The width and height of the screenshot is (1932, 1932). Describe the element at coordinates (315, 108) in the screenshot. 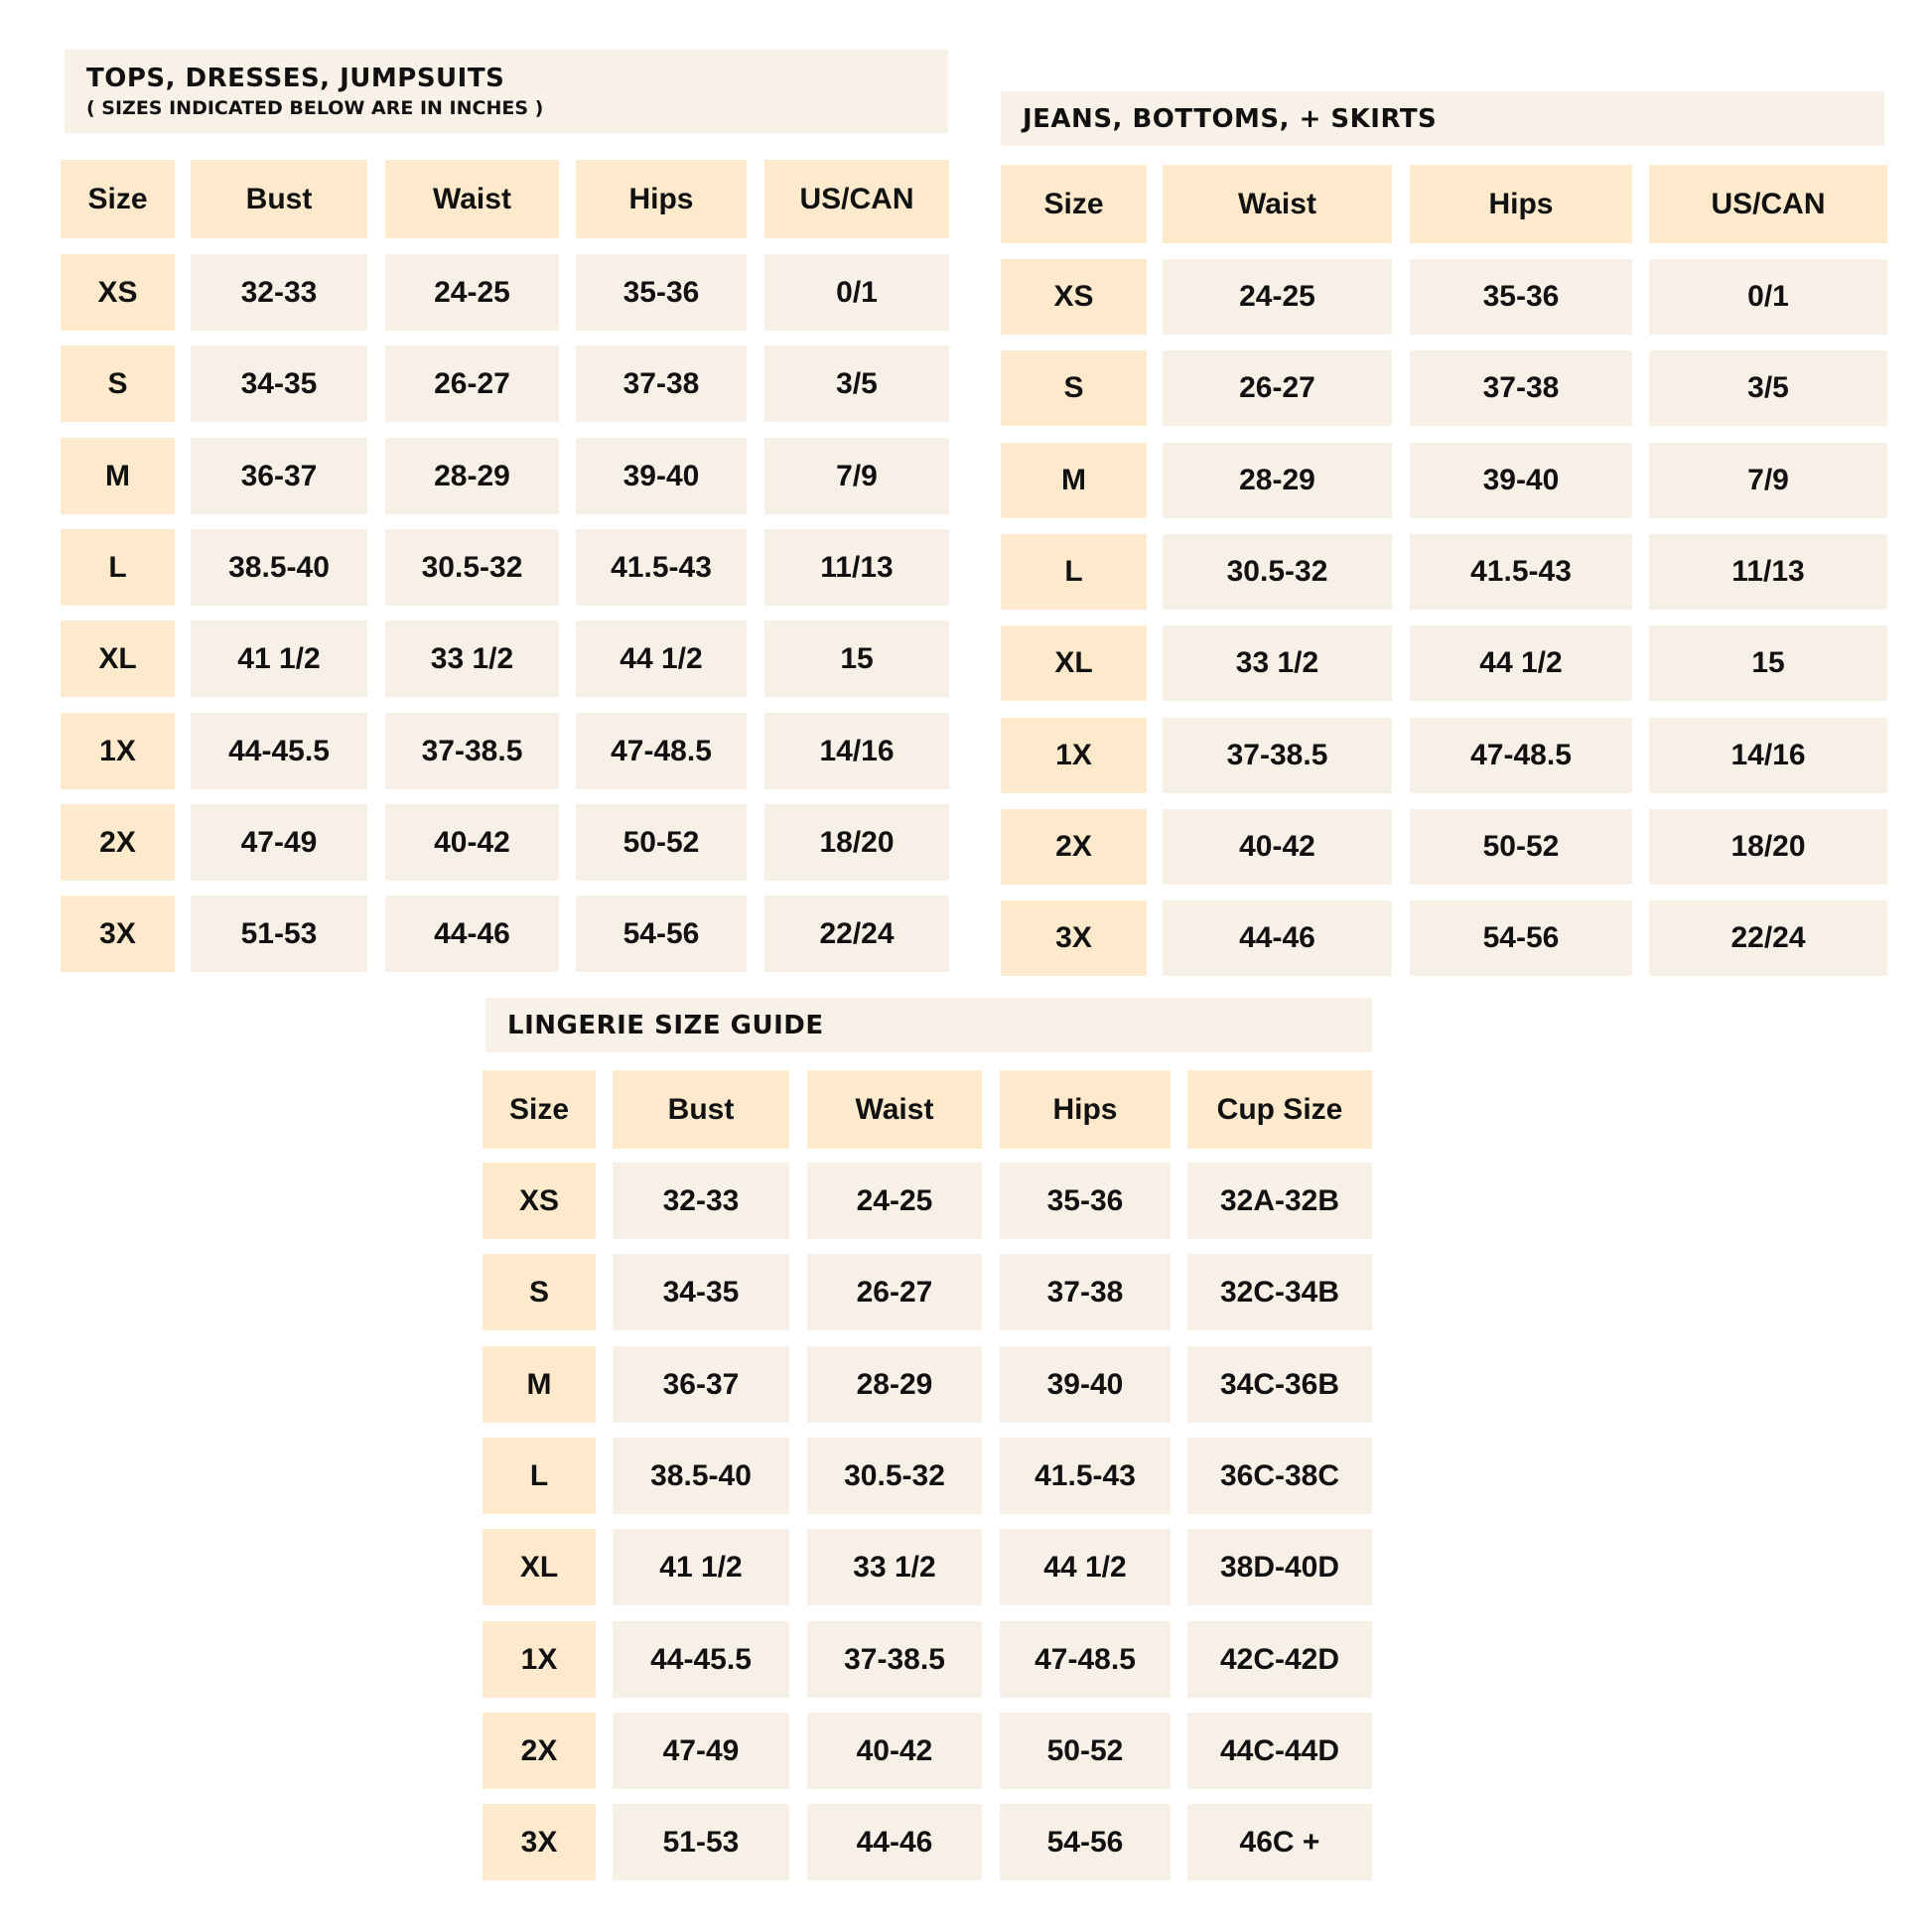

I see `table-subtitle: ( SIZES INDICATED BELOW ARE IN INCHES )` at that location.